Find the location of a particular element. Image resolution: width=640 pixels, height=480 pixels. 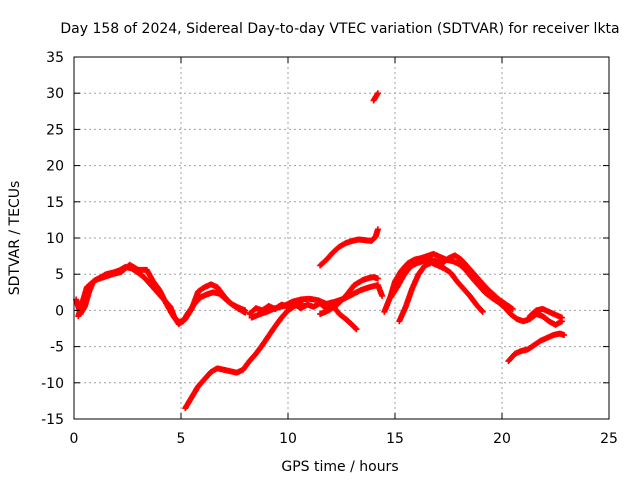

y-tick-label: -5 is located at coordinates (57, 348).